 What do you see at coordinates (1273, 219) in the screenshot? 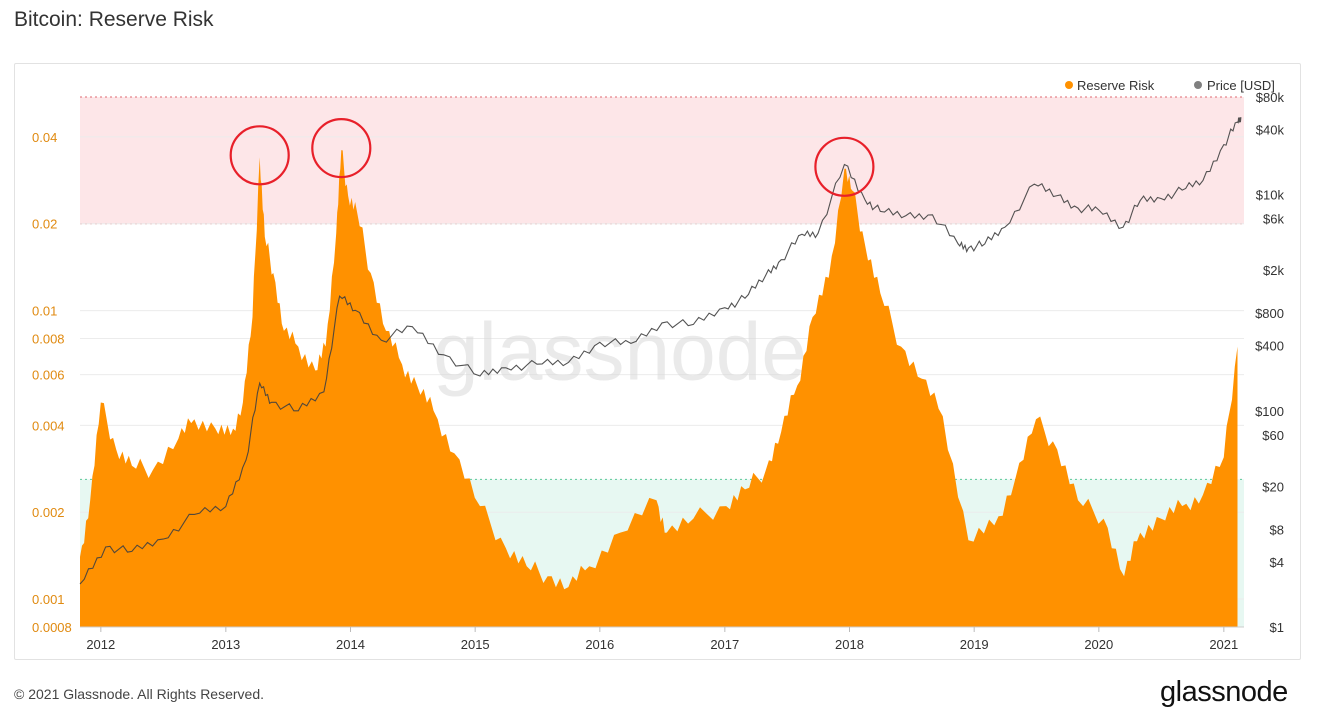
I see `right-tick-label: $6k` at bounding box center [1273, 219].